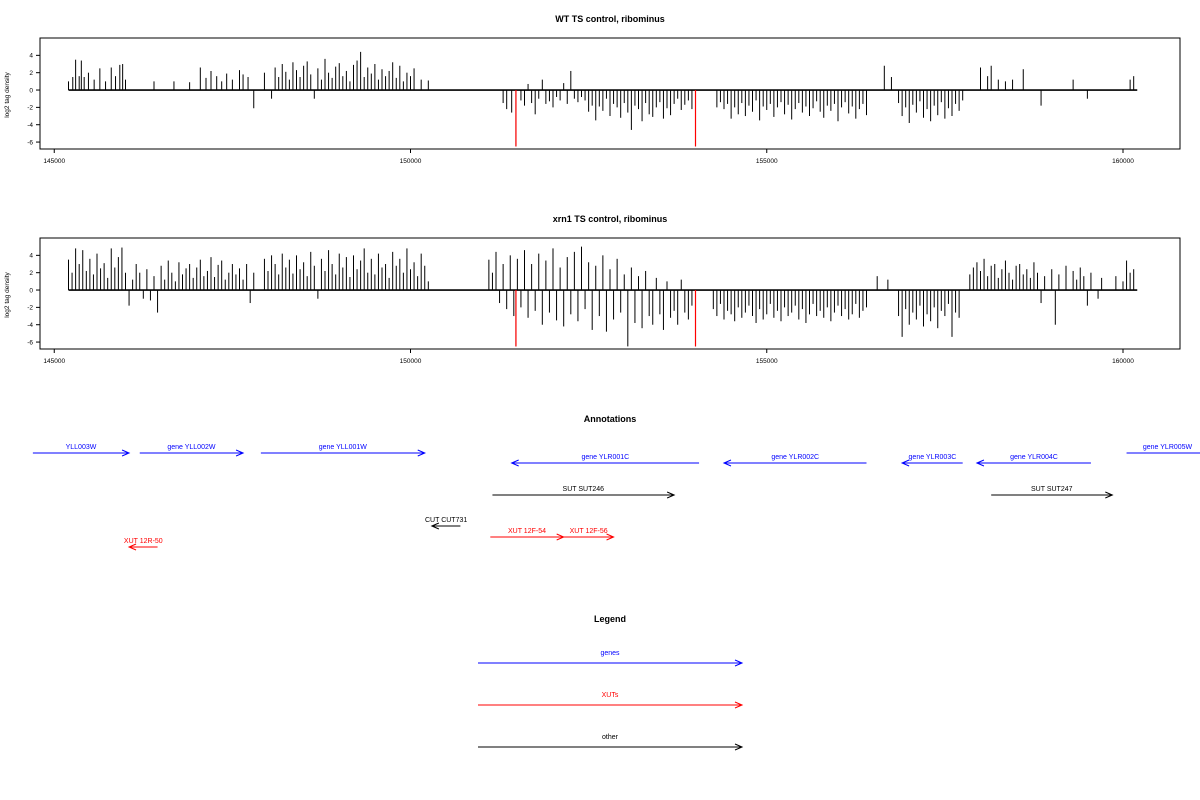  I want to click on annotation-feature: SUT SUT246, so click(584, 492).